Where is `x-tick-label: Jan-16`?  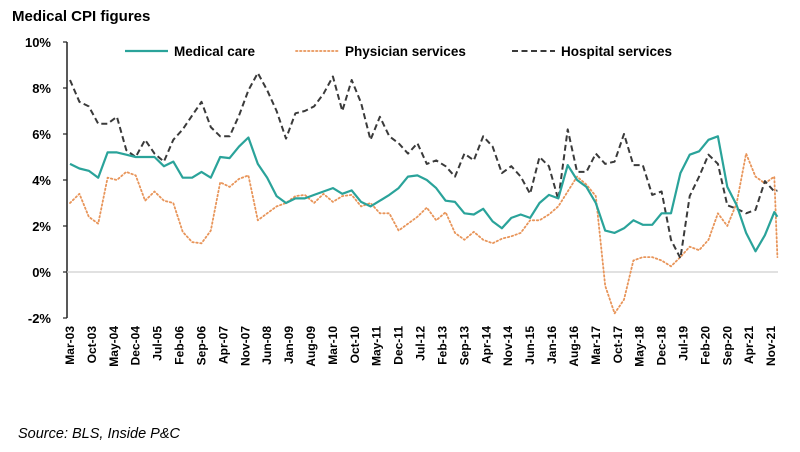 x-tick-label: Jan-16 is located at coordinates (552, 345).